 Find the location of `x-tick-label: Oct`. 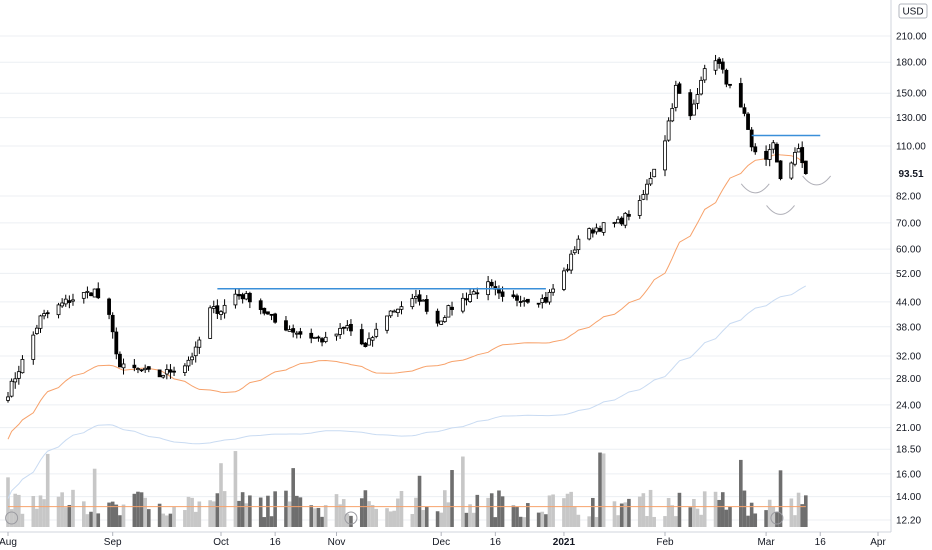

x-tick-label: Oct is located at coordinates (221, 542).